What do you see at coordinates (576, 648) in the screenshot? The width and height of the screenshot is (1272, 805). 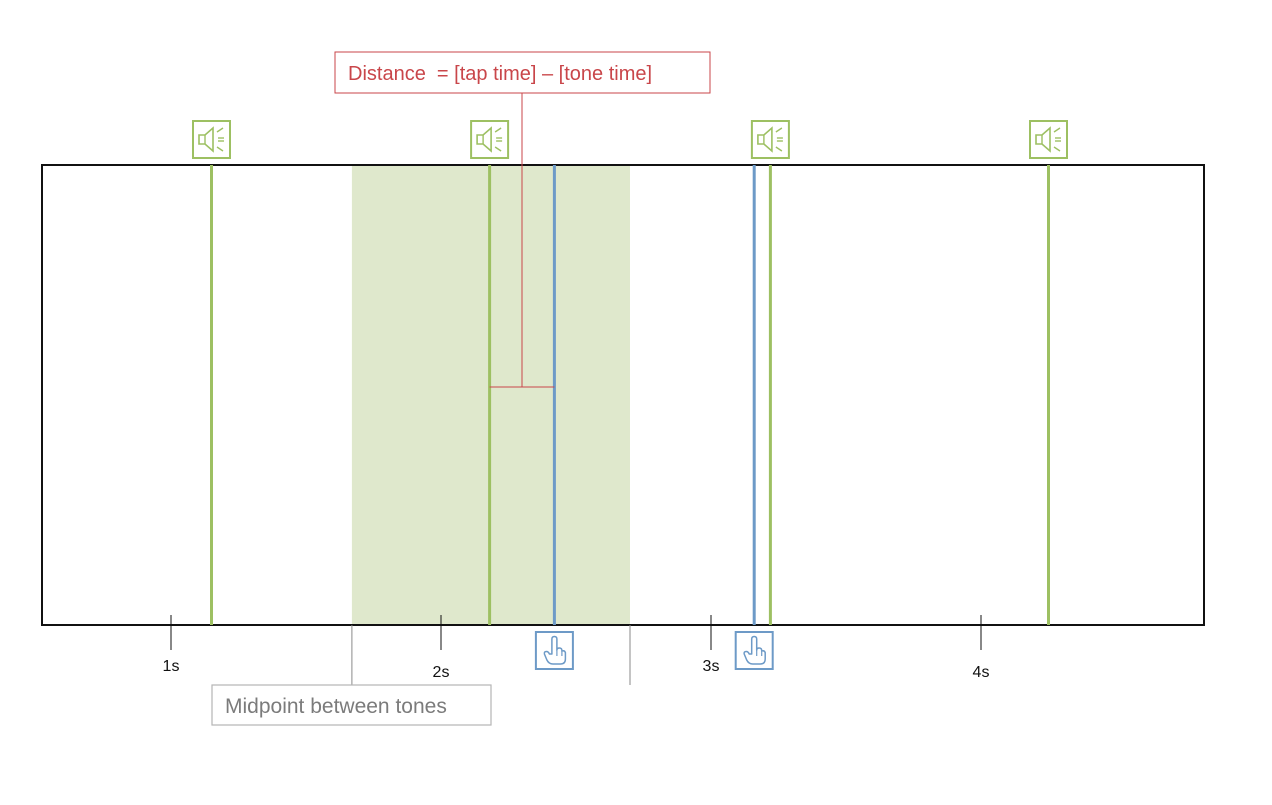 I see `time-axis: 1s 2s 3s 4s` at bounding box center [576, 648].